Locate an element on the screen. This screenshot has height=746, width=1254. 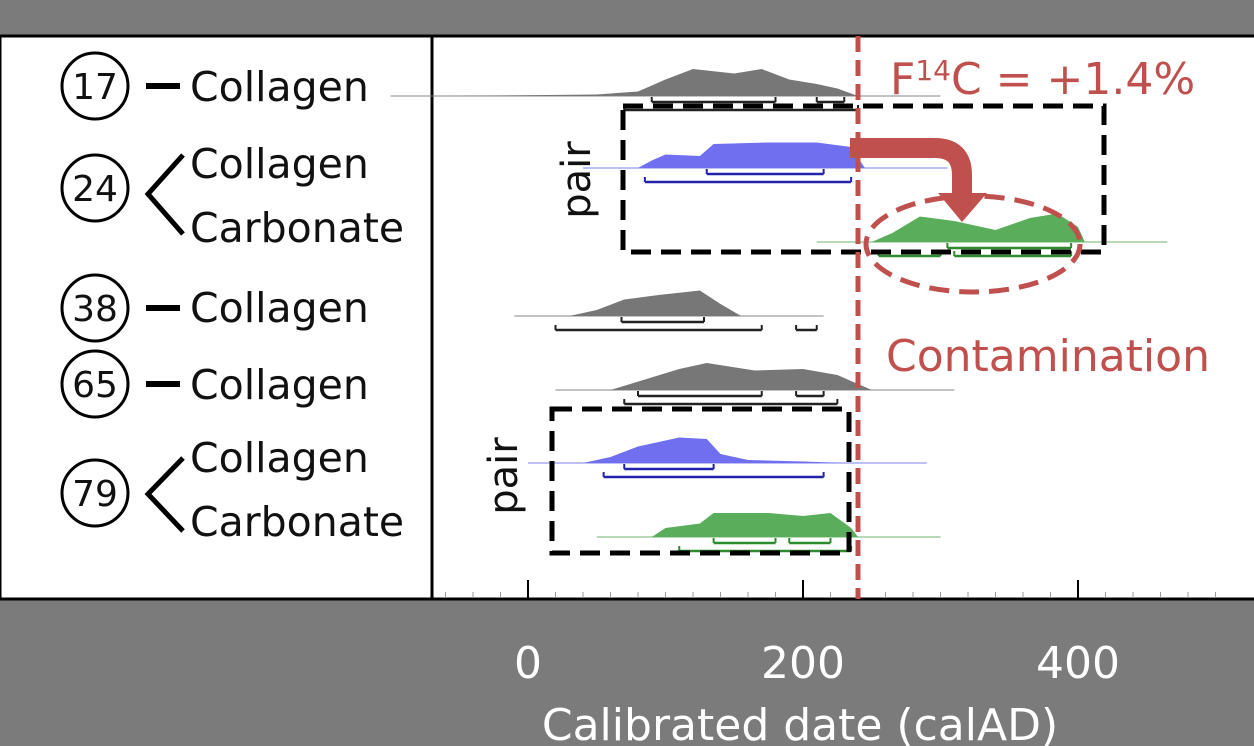
series-65-collagen is located at coordinates (755, 384).